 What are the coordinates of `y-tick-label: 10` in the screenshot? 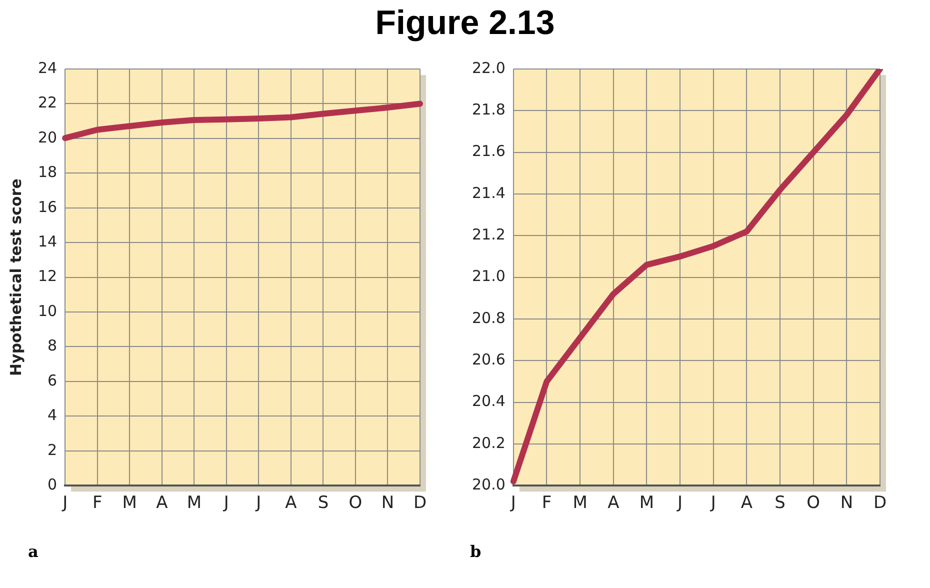 It's located at (48, 311).